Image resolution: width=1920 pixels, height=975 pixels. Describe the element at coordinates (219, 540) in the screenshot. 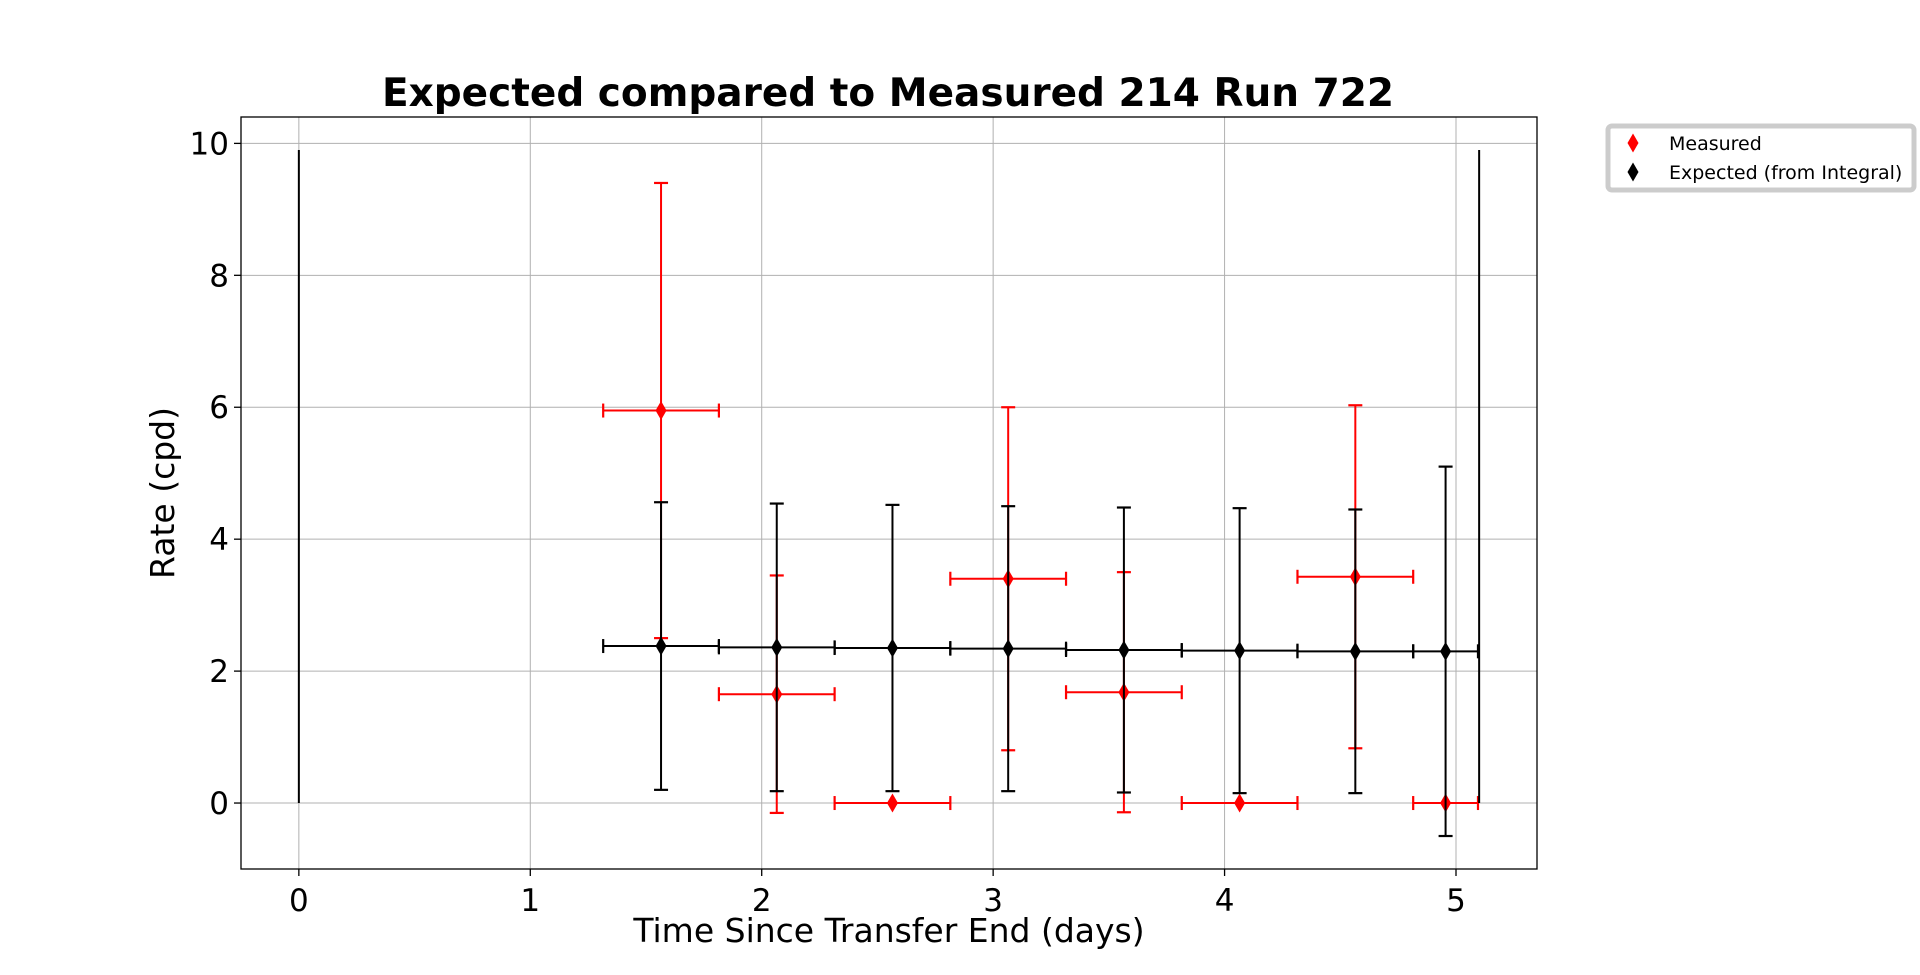

I see `y-tick-label: 4` at that location.